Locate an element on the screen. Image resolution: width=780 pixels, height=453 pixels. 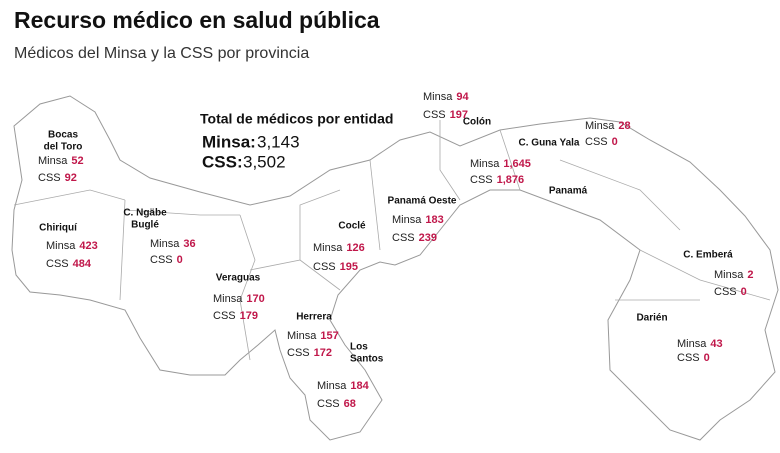
region-name: C. Guna Yala is located at coordinates (549, 143).